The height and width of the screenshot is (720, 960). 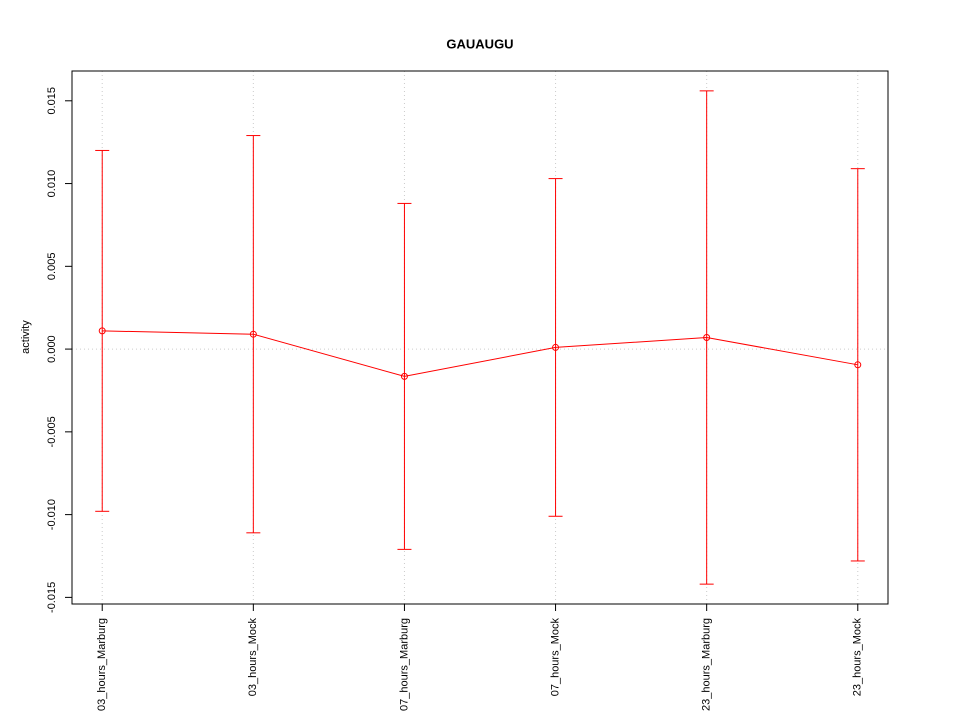 What do you see at coordinates (52, 431) in the screenshot?
I see `y-tick-label: -0.005` at bounding box center [52, 431].